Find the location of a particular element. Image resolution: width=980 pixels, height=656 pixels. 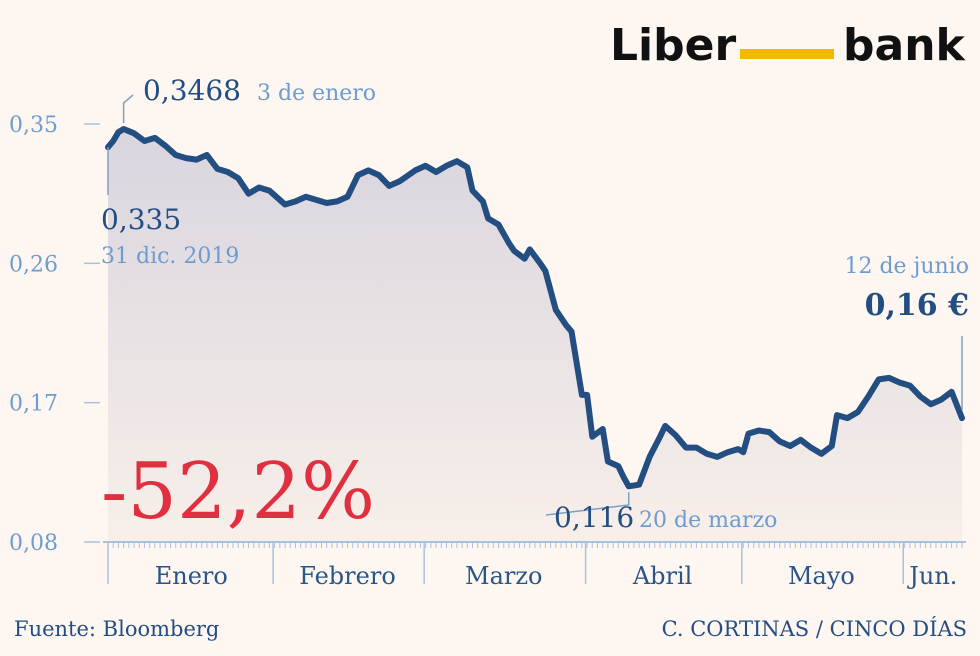

x-month-label: Febrero is located at coordinates (347, 576).